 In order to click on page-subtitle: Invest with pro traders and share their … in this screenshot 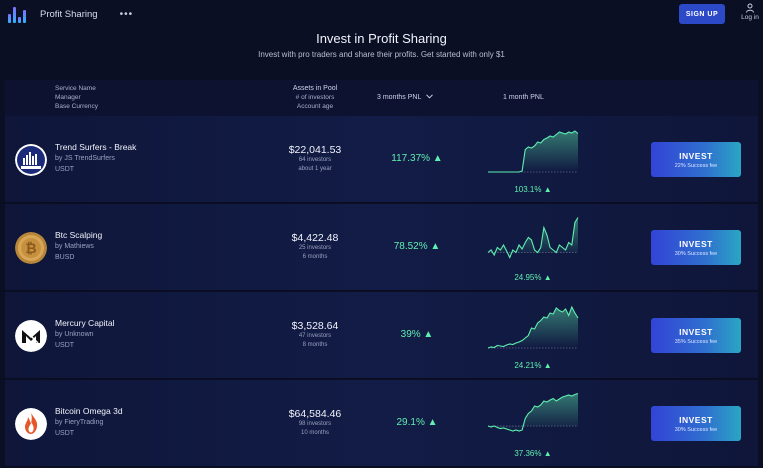, I will do `click(381, 54)`.